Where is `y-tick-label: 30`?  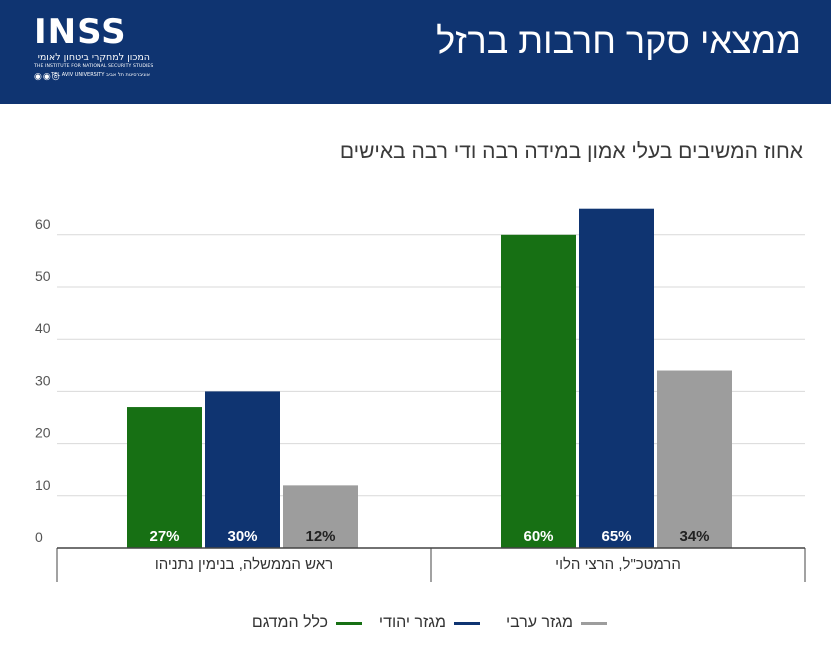
y-tick-label: 30 is located at coordinates (43, 380).